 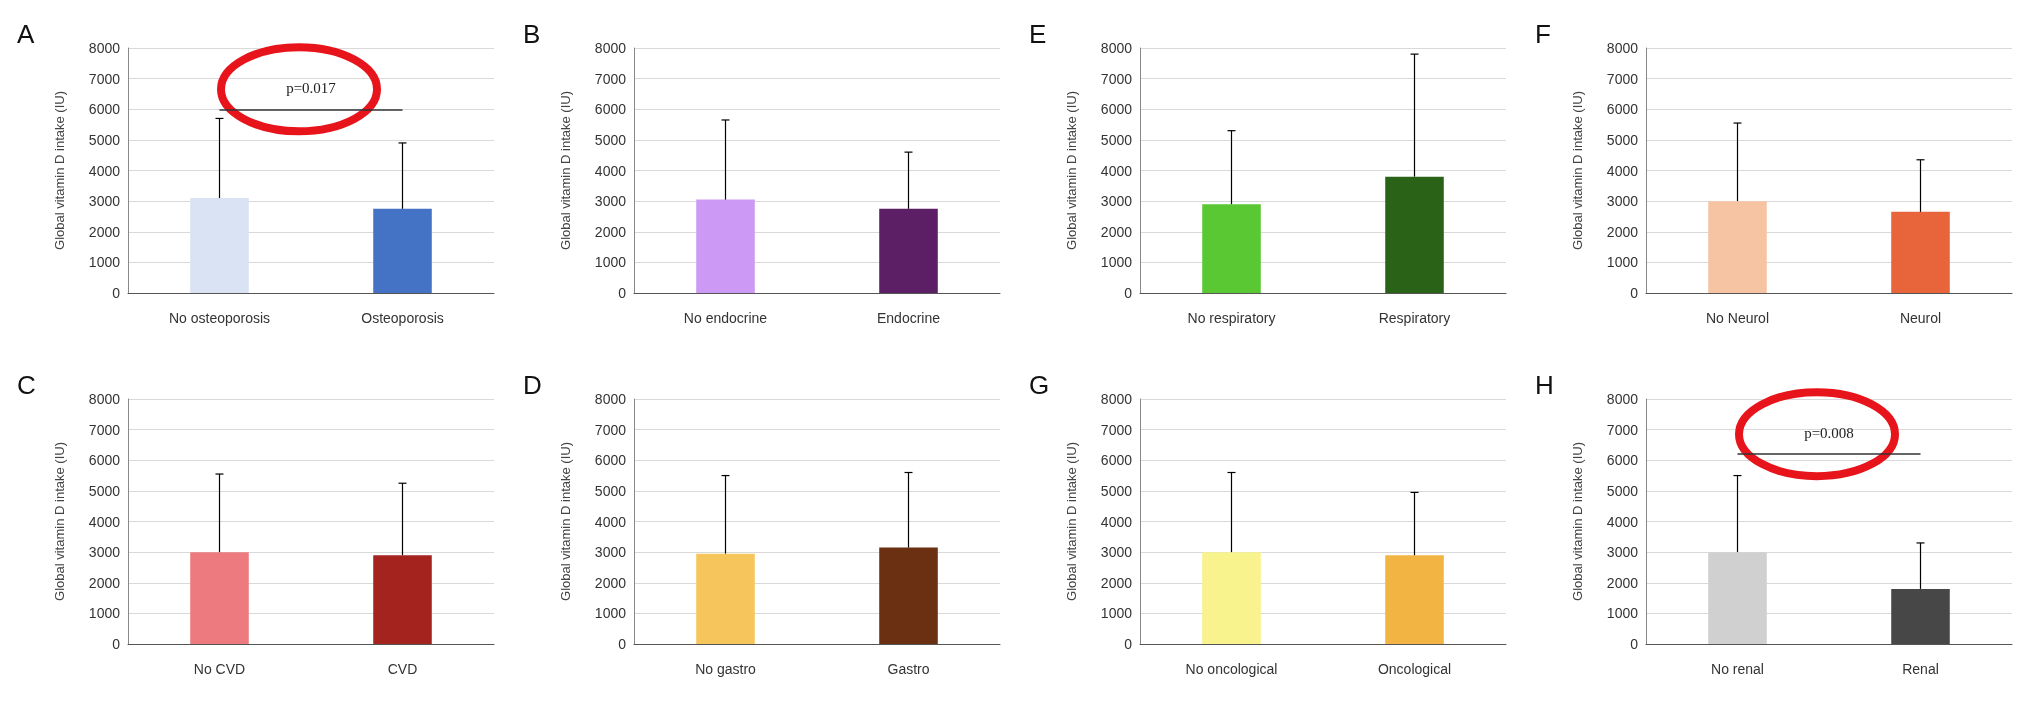 I want to click on x-tick-label: No gastro, so click(x=726, y=669).